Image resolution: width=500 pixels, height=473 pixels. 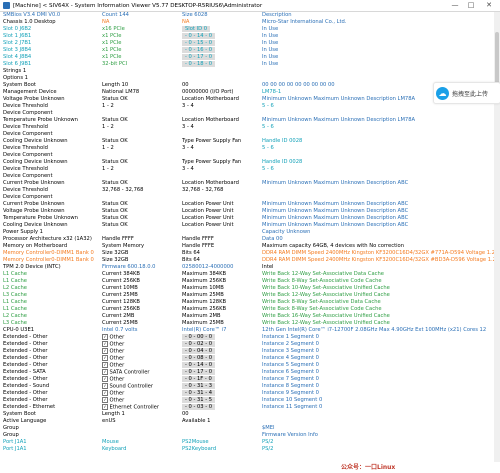 I want to click on close-button: ✕, so click(x=489, y=5).